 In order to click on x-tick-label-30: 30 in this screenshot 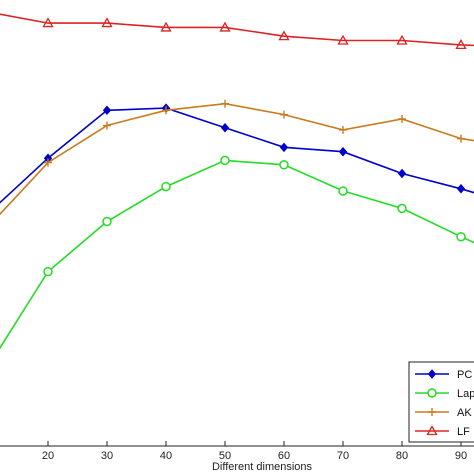, I will do `click(107, 456)`.